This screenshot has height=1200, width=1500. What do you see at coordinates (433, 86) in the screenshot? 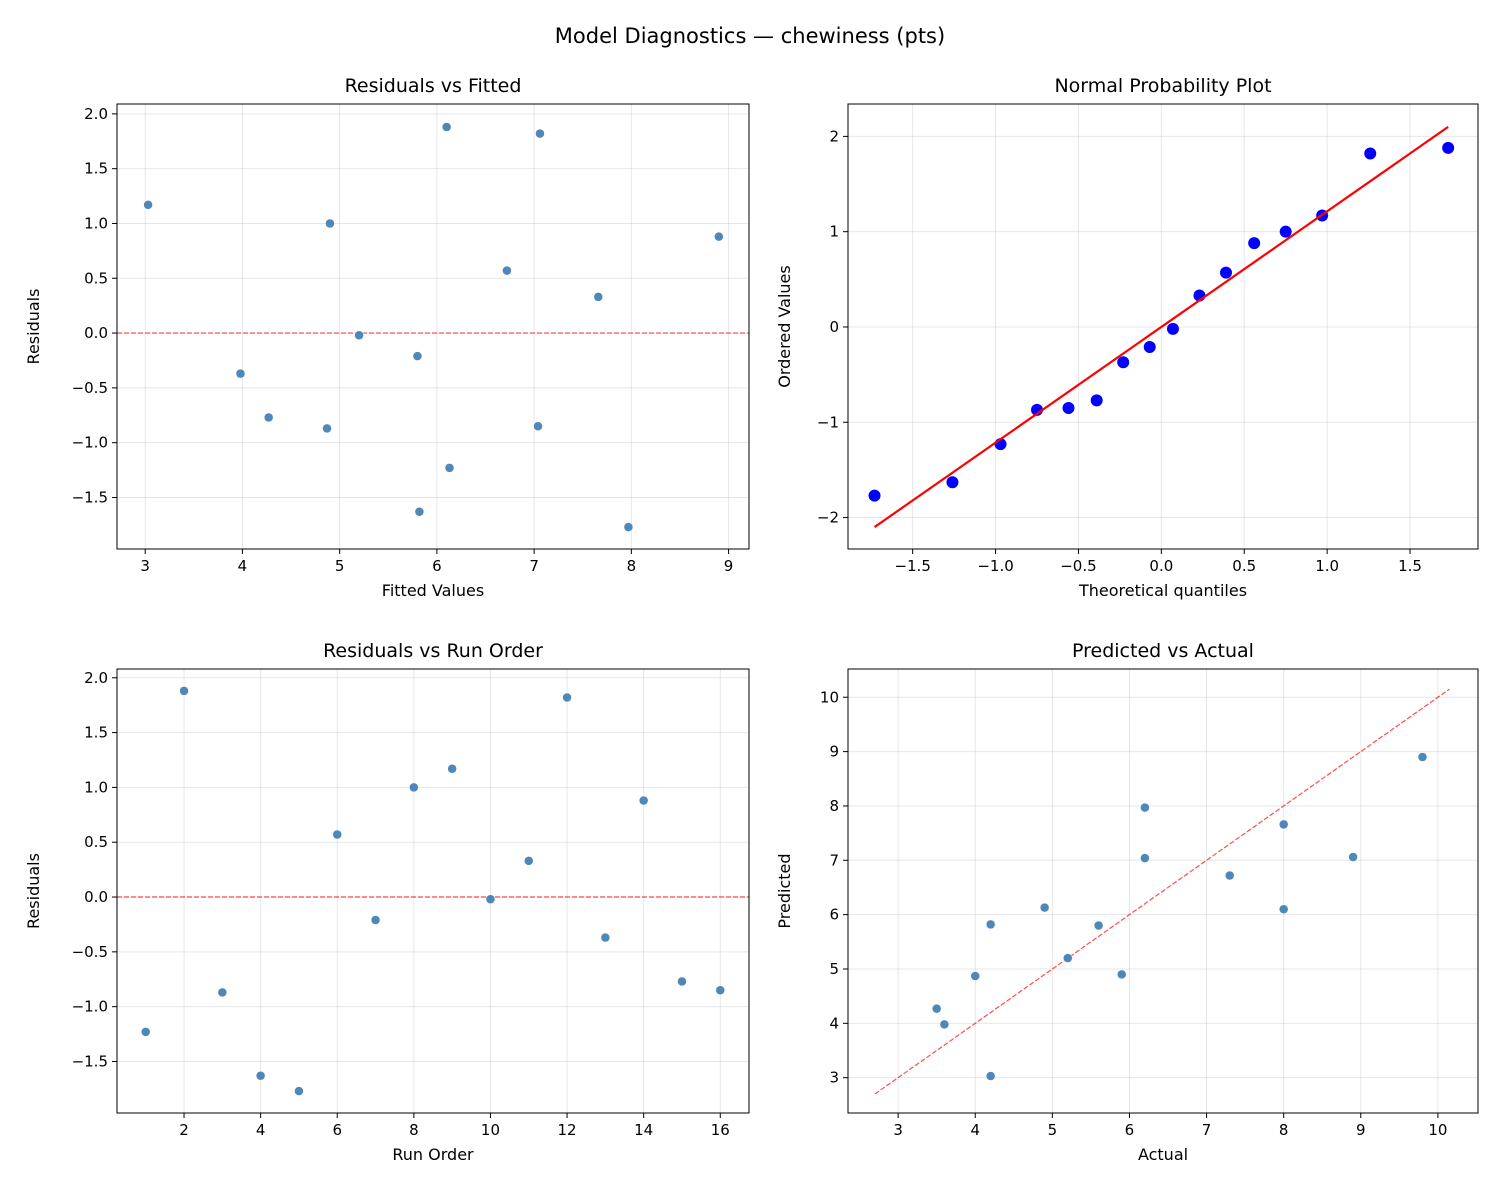
I see `panel-title: Residuals vs Fitted` at bounding box center [433, 86].